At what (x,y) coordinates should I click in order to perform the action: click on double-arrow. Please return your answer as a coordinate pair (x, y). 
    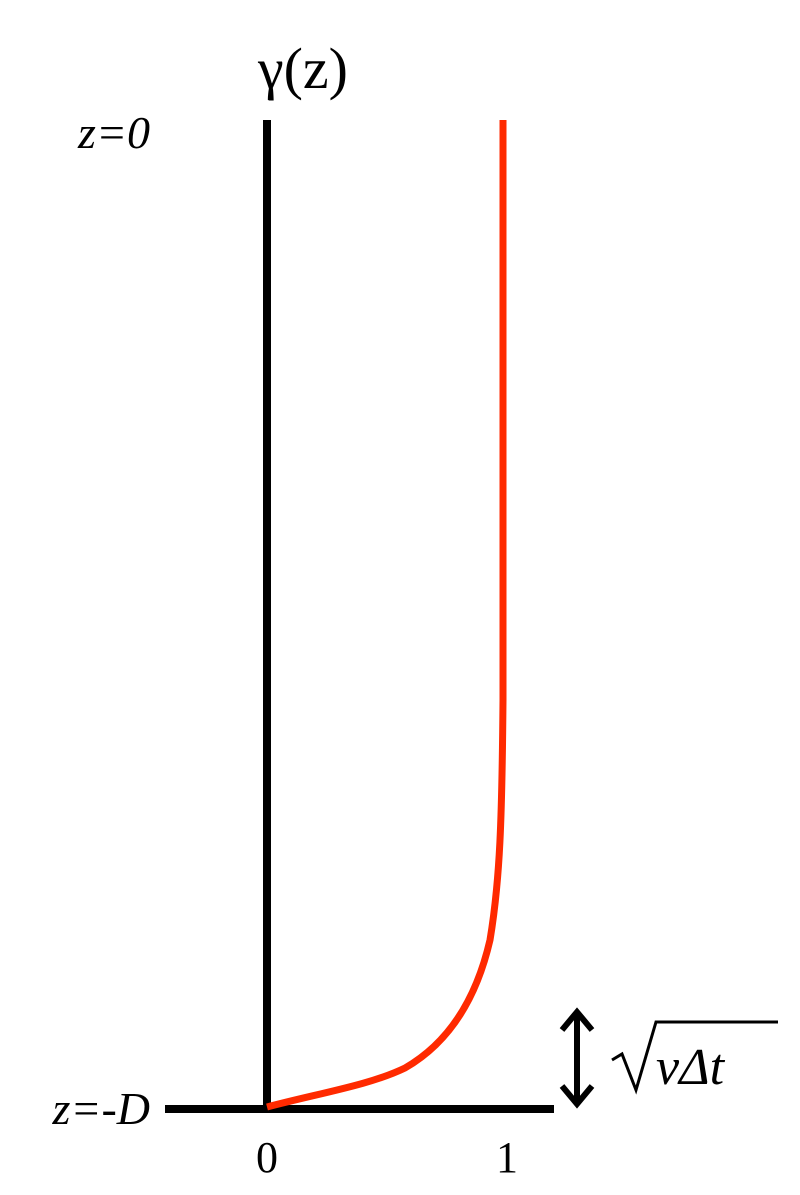
    Looking at the image, I should click on (577, 1058).